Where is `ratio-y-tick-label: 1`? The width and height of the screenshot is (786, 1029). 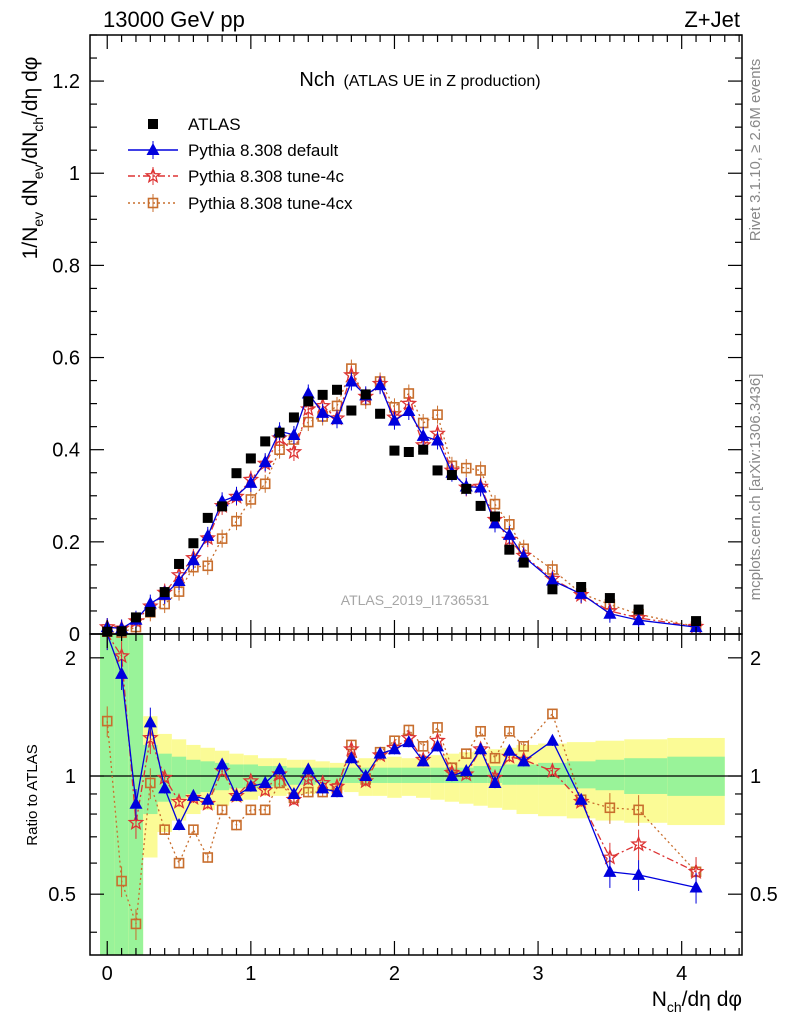
ratio-y-tick-label: 1 is located at coordinates (70, 777).